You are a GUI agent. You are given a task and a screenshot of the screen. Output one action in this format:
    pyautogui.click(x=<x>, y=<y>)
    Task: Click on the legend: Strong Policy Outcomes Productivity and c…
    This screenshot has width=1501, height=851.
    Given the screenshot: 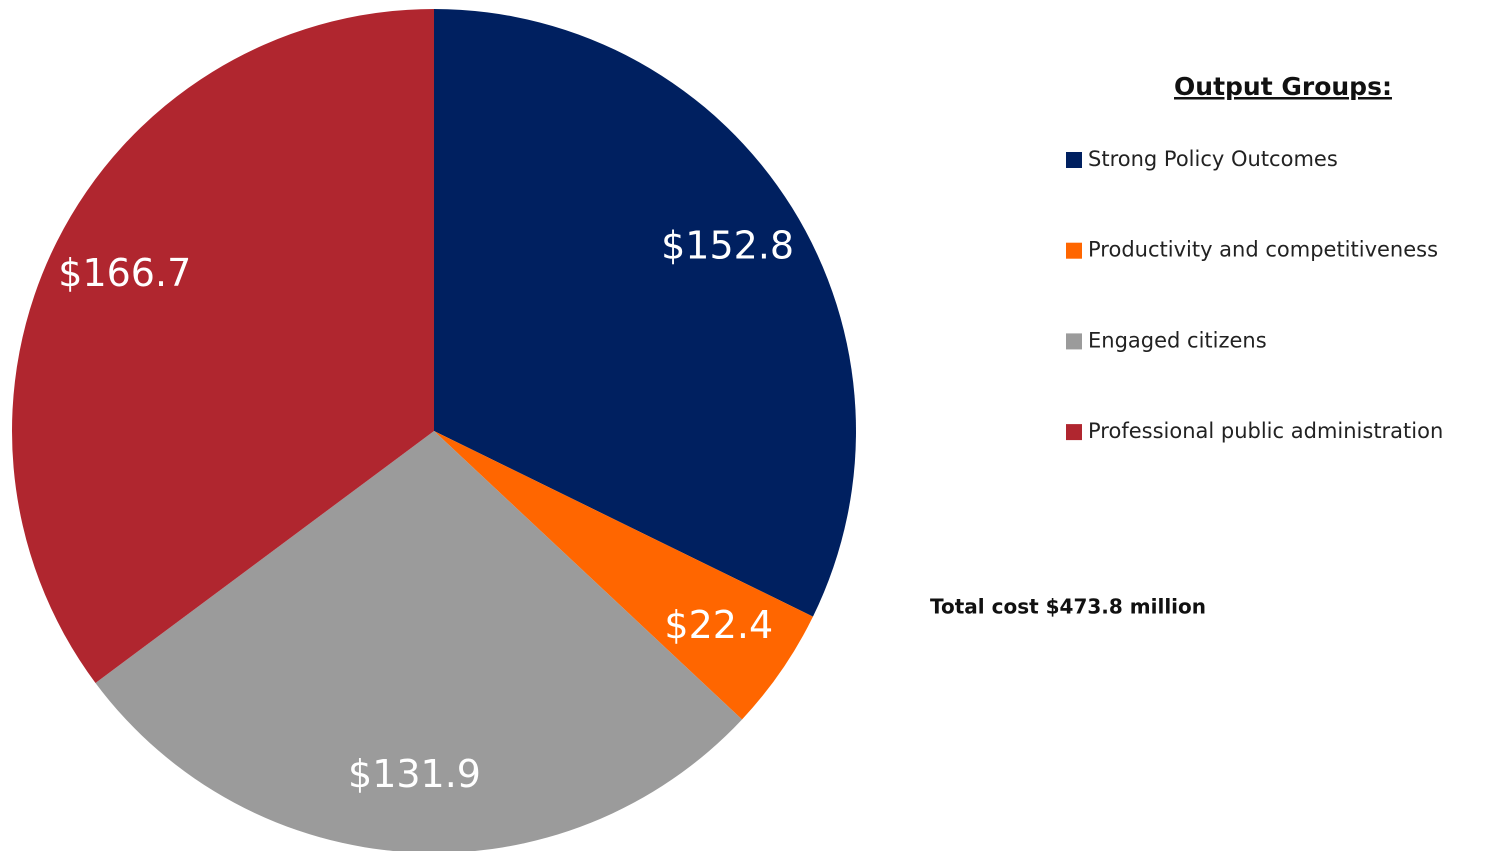 What is the action you would take?
    pyautogui.click(x=1254, y=295)
    